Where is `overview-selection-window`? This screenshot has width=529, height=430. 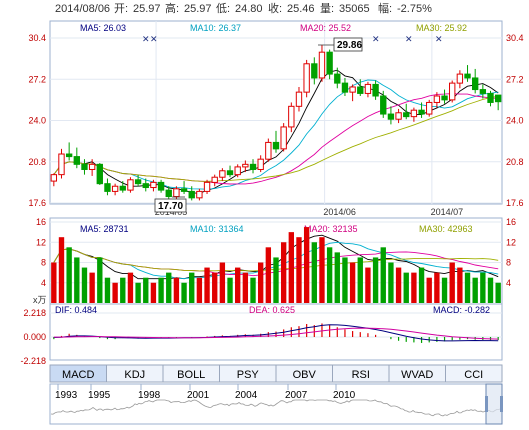 overview-selection-window is located at coordinates (494, 404).